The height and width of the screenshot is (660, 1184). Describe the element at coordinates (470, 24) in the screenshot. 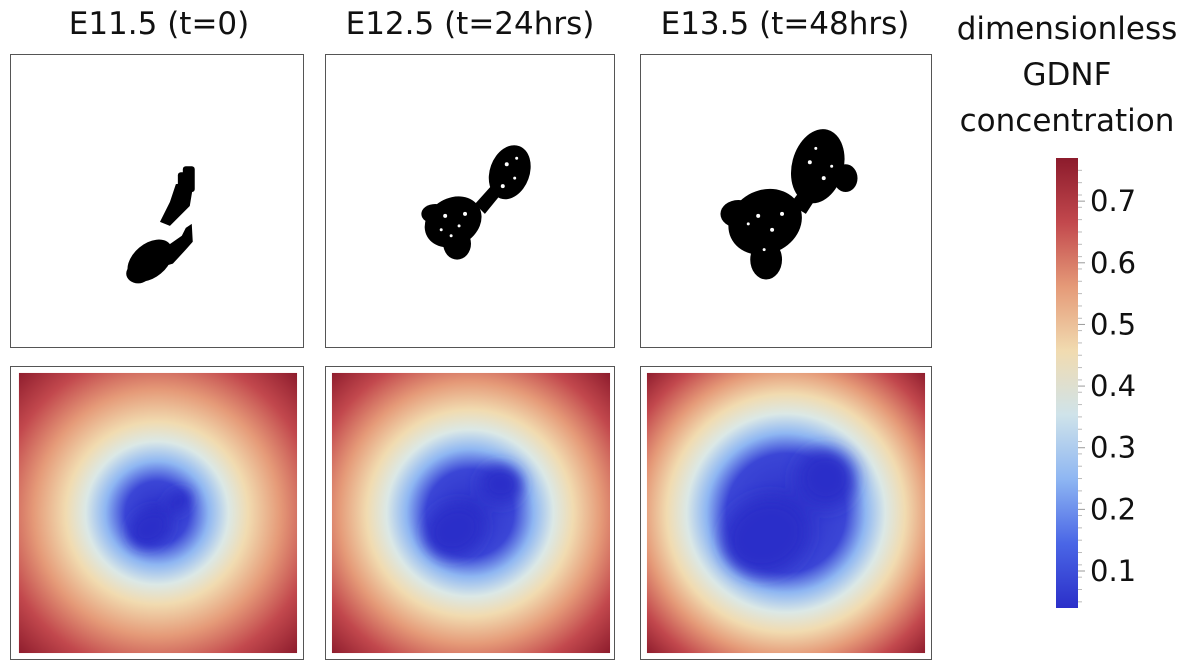

I see `column-title-e12-5: E12.5 (t=24hrs)` at that location.